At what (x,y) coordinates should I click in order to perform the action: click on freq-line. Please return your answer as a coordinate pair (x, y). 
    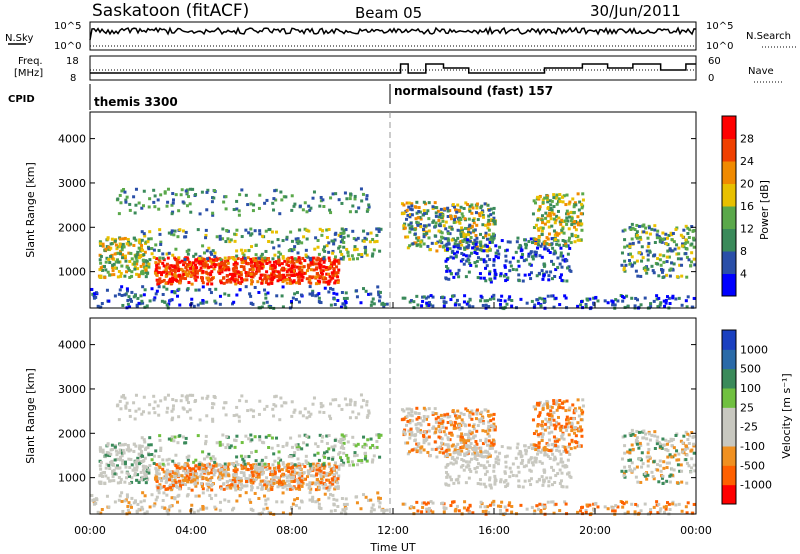
    Looking at the image, I should click on (393, 68).